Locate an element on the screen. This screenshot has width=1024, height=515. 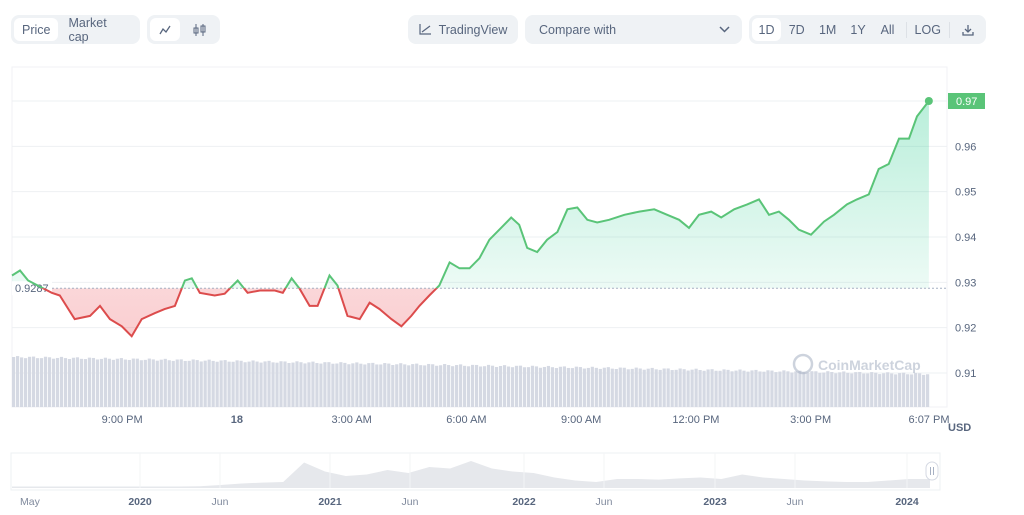
compare-with-select: Compare with is located at coordinates (633, 29).